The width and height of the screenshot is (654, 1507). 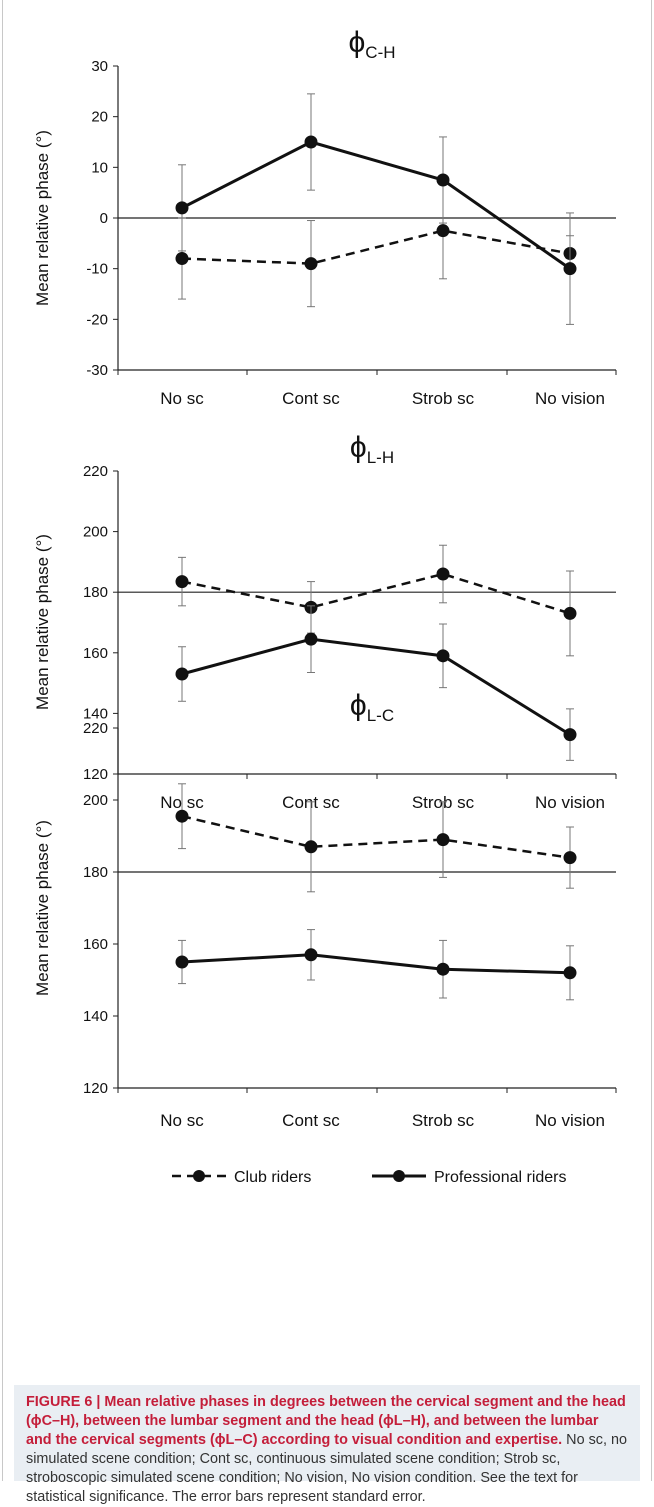 I want to click on legend-label: Club riders, so click(x=272, y=1177).